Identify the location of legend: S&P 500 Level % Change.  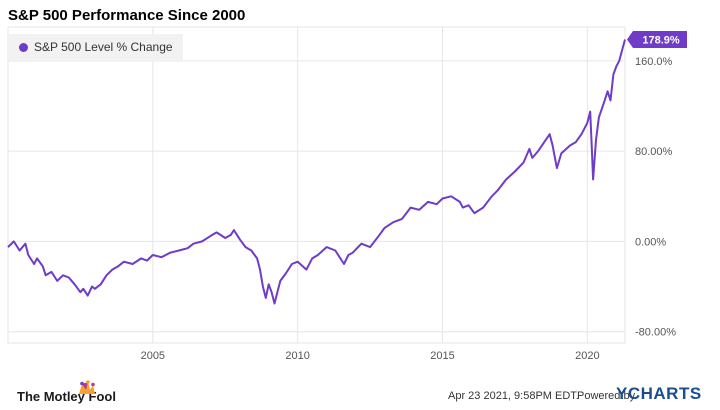
(96, 48).